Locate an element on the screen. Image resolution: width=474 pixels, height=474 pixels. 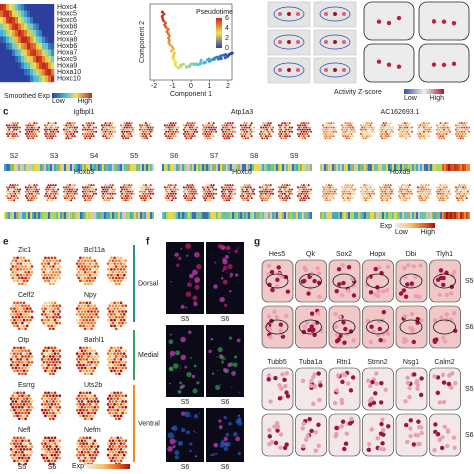
panel-label: c is located at coordinates (6, 112).